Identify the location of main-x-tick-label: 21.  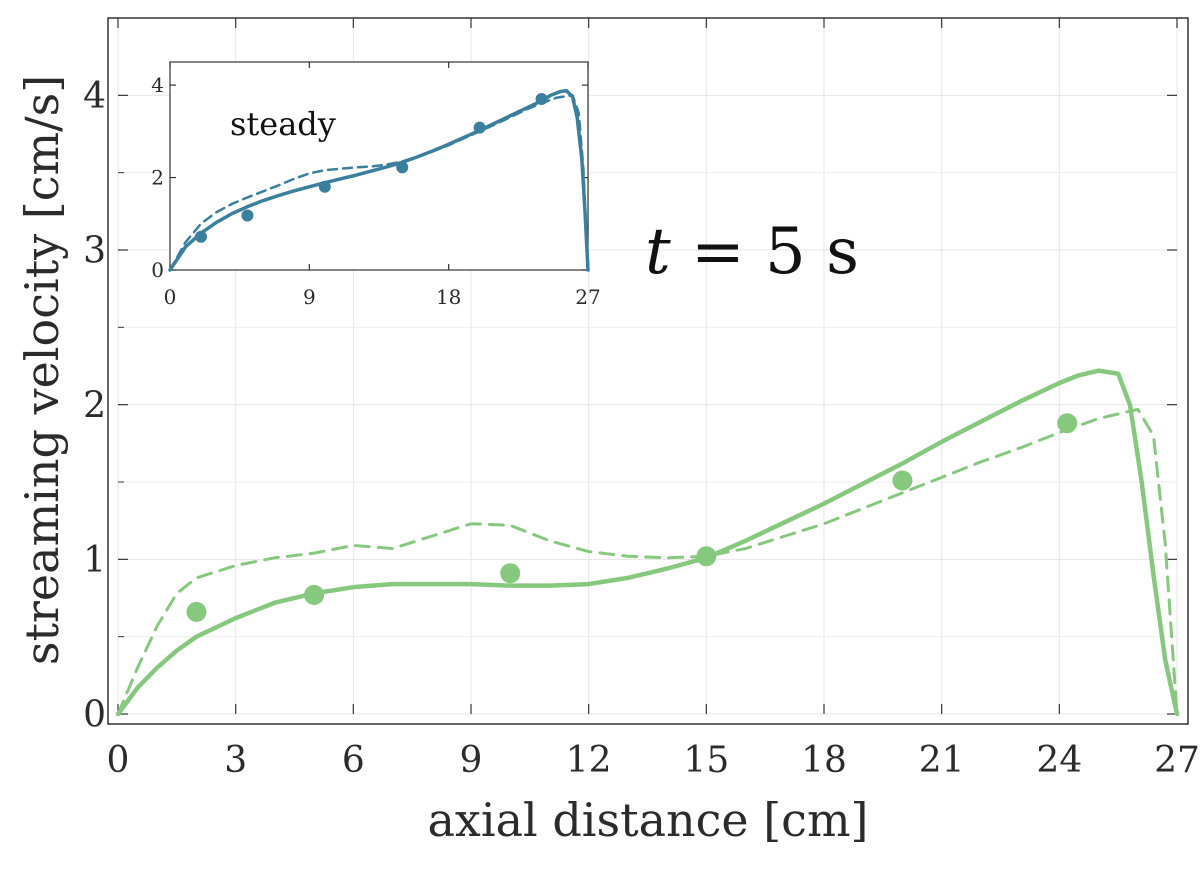
(942, 760).